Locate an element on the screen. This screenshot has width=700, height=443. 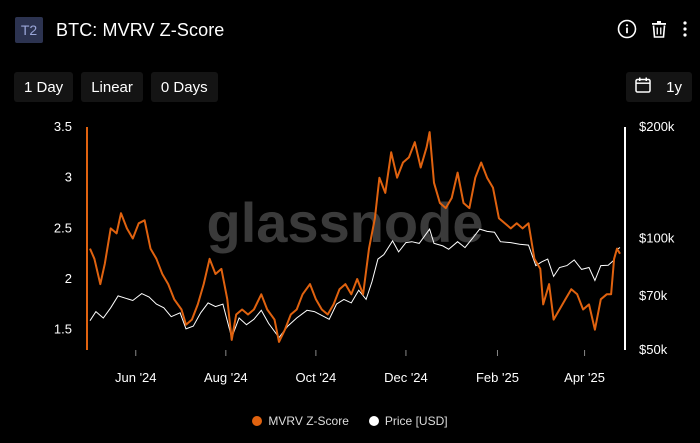
left-axis: 3.5 3 2.5 2 1.5 is located at coordinates (63, 228).